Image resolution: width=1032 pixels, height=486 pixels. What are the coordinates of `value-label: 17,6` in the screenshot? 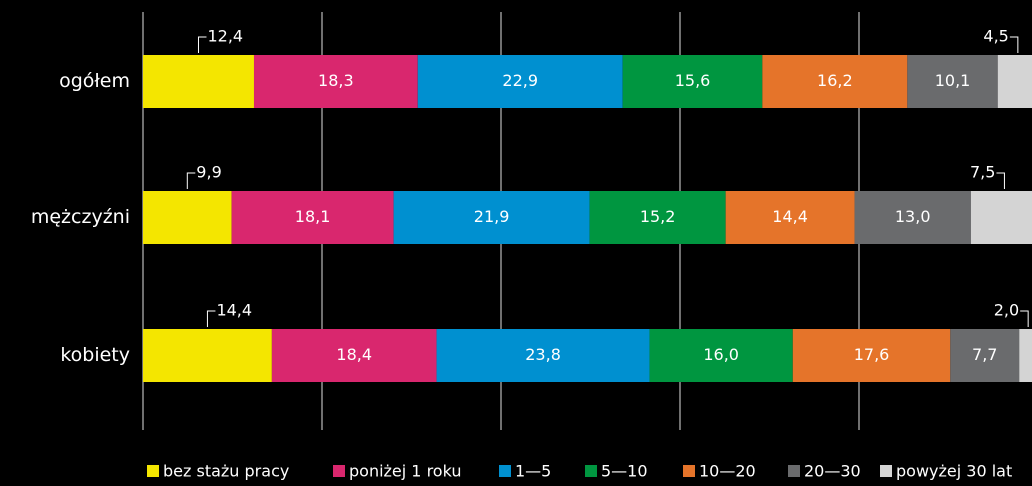 It's located at (872, 354).